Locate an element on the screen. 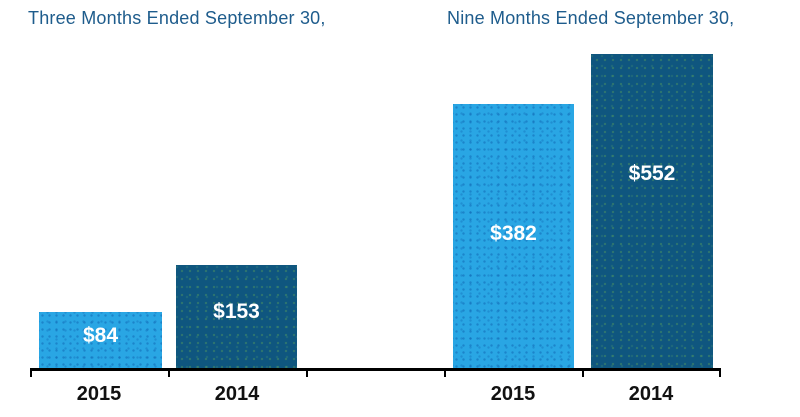  bar-value-label: $552 is located at coordinates (652, 173).